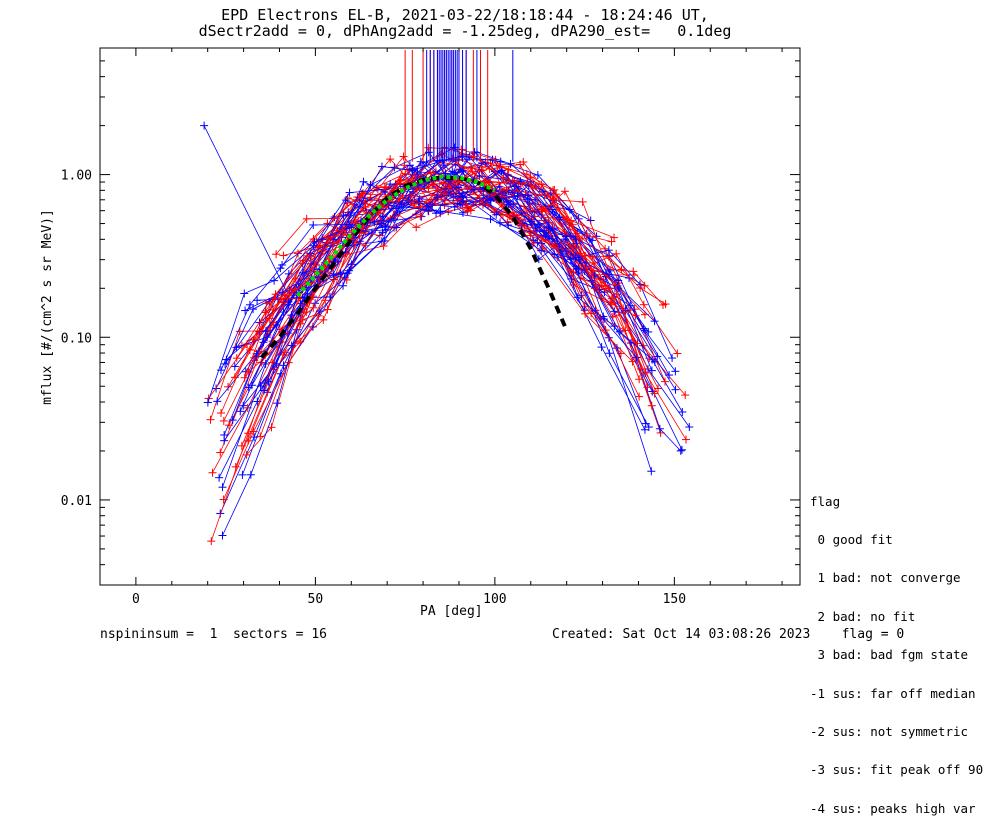 The height and width of the screenshot is (828, 1000). What do you see at coordinates (76, 176) in the screenshot?
I see `y-tick-label: 1.00` at bounding box center [76, 176].